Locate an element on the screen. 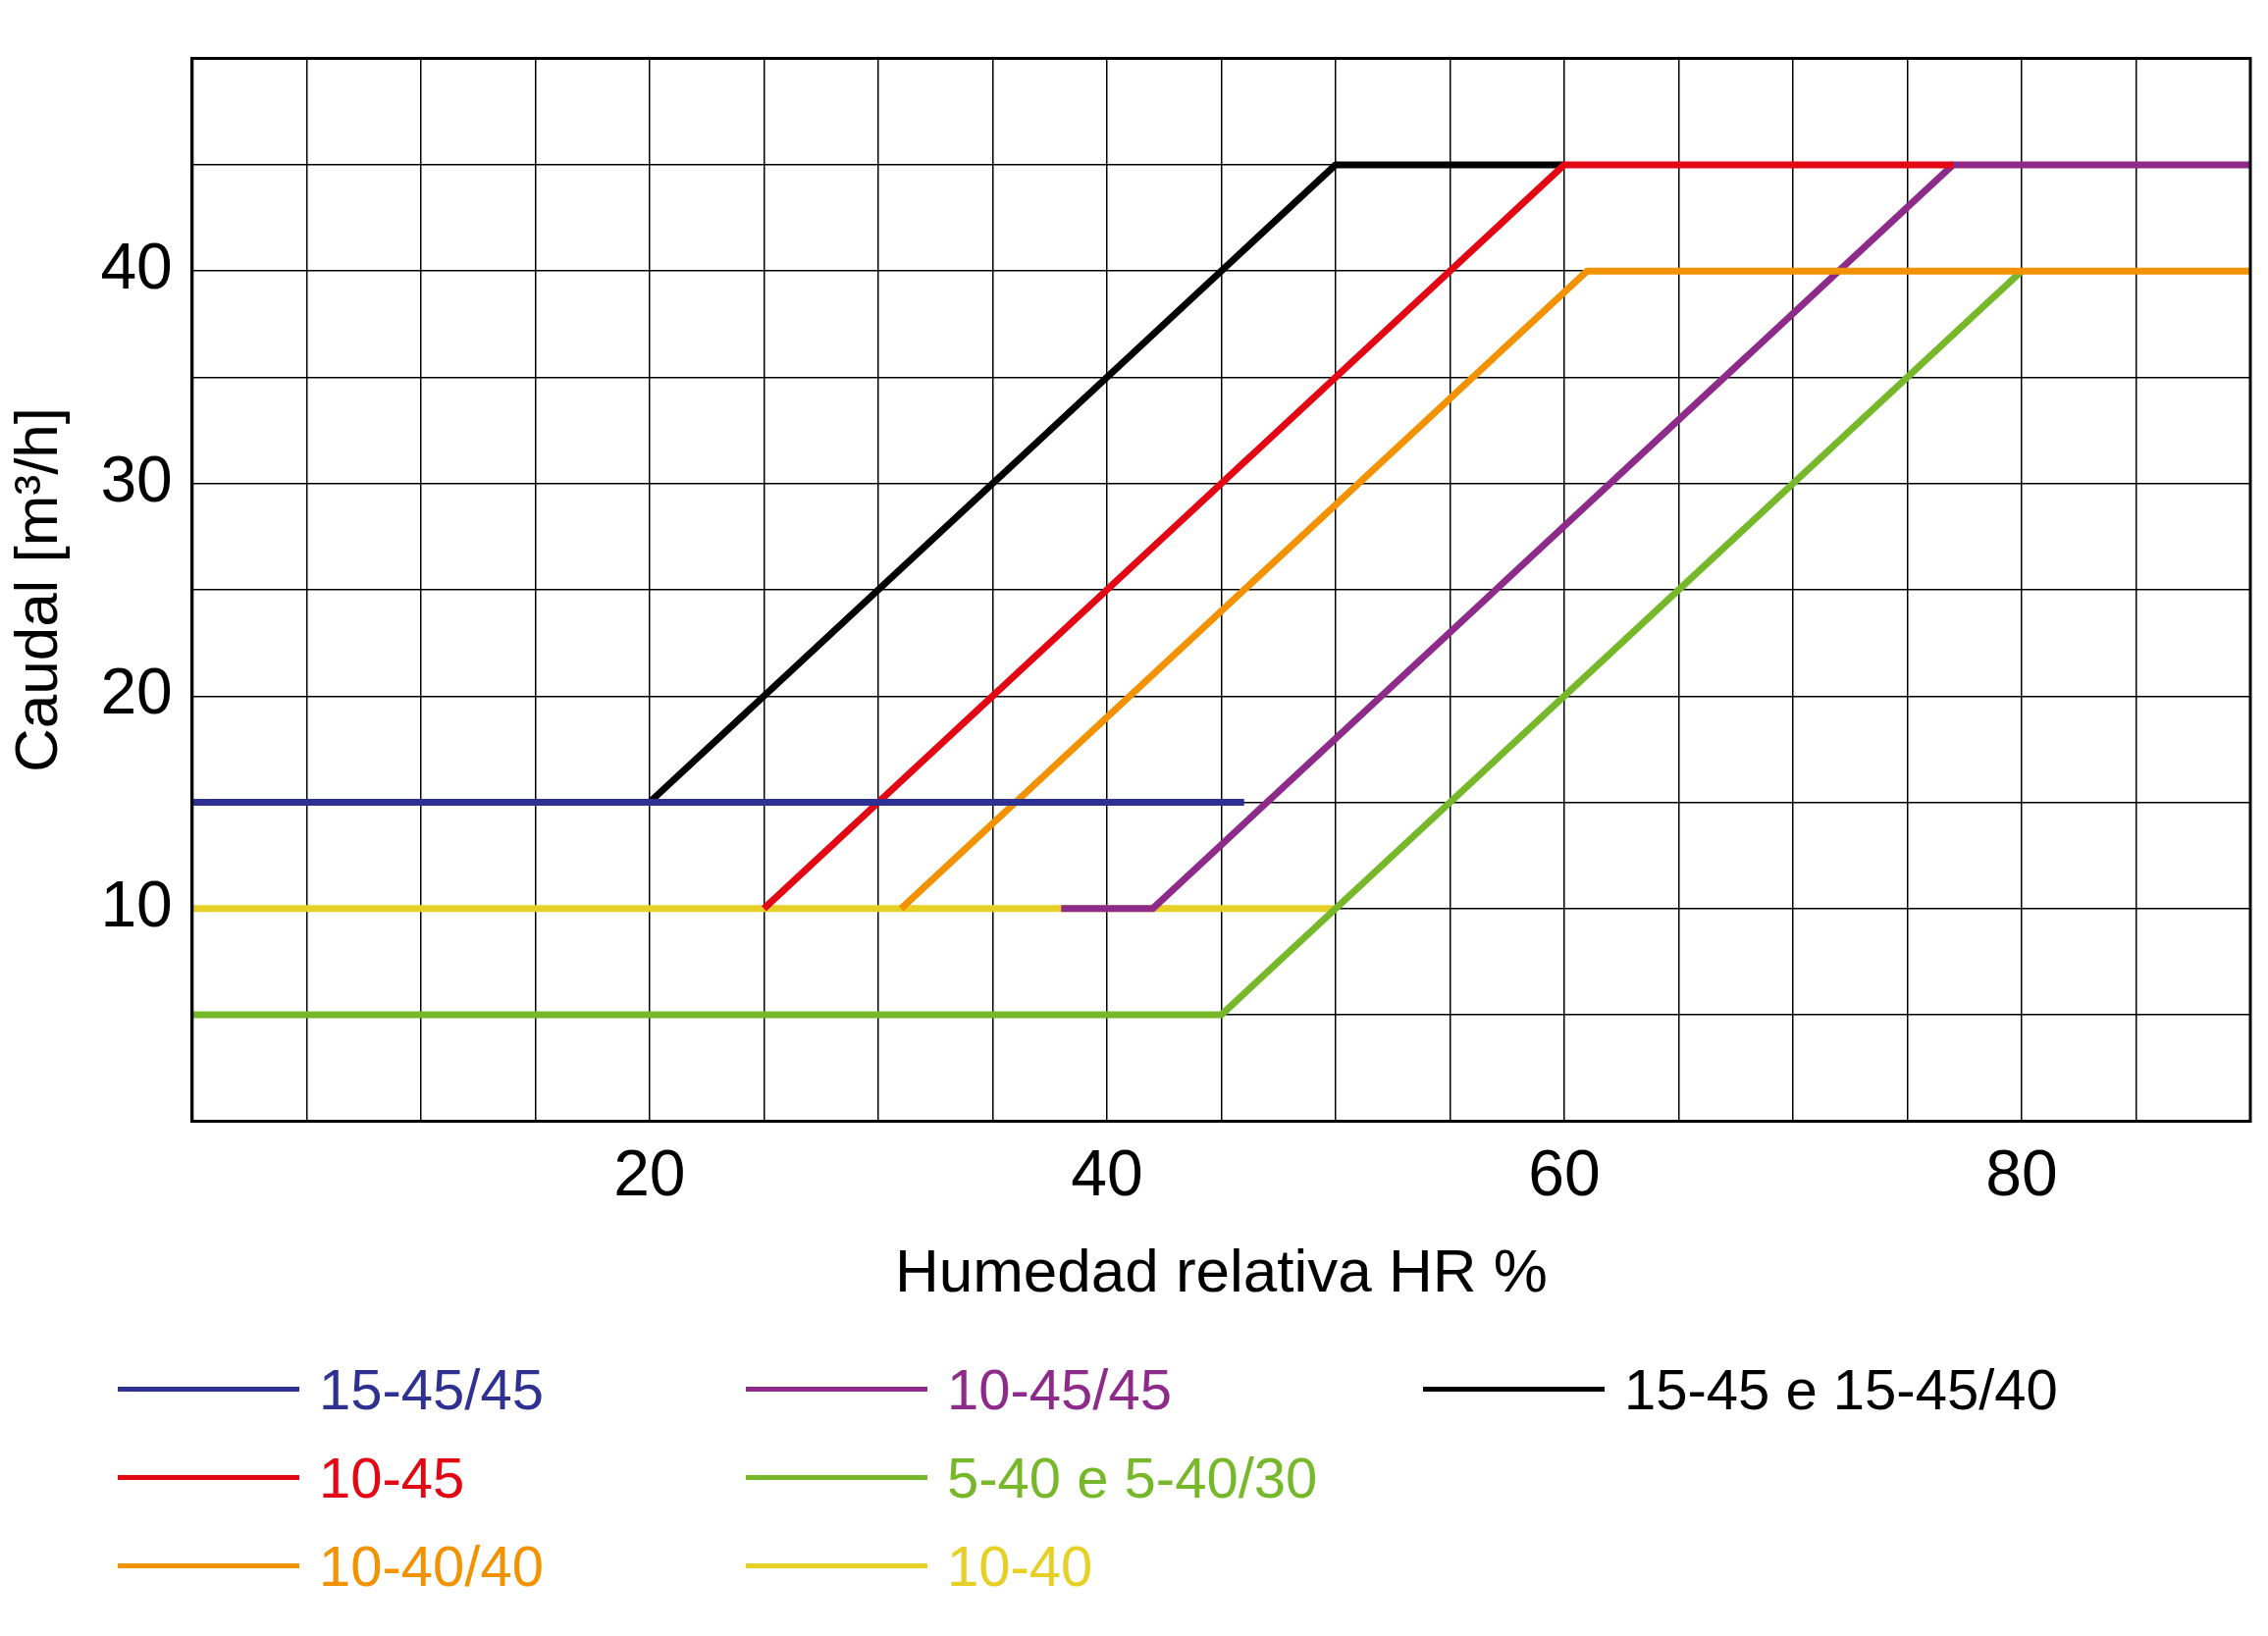 This screenshot has height=1636, width=2268. legend-label: 10-45/45 is located at coordinates (1059, 1388).